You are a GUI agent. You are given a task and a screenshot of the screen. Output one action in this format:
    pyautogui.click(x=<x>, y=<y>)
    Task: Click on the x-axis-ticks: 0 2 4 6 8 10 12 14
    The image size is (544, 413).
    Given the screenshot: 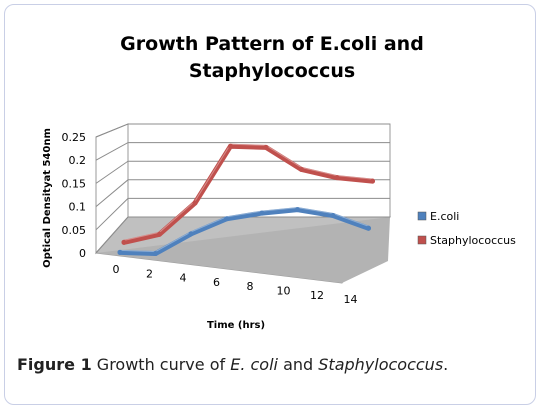 What is the action you would take?
    pyautogui.click(x=235, y=284)
    